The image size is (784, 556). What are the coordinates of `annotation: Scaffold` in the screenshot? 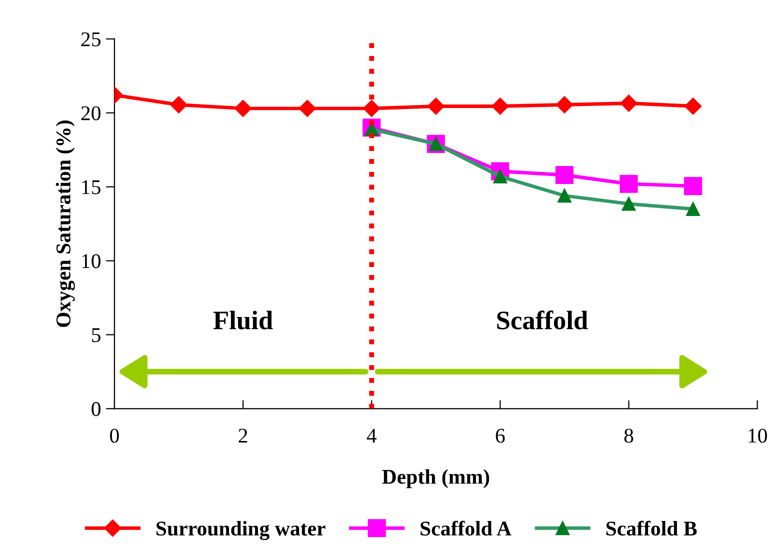 It's located at (542, 320).